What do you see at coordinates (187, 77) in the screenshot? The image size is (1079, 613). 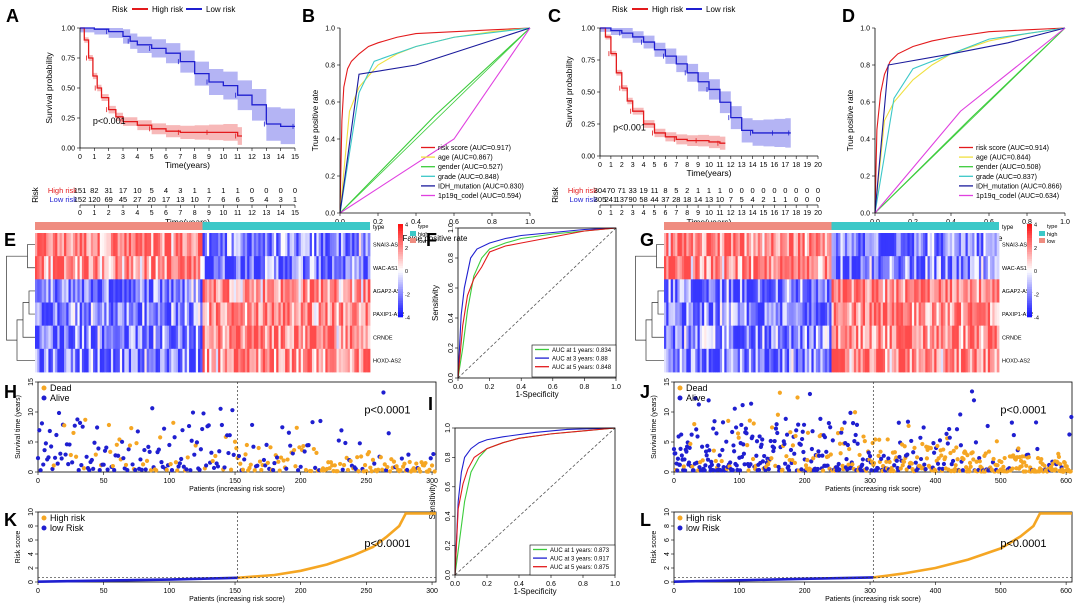 I see `low-risk-survival-curve` at bounding box center [187, 77].